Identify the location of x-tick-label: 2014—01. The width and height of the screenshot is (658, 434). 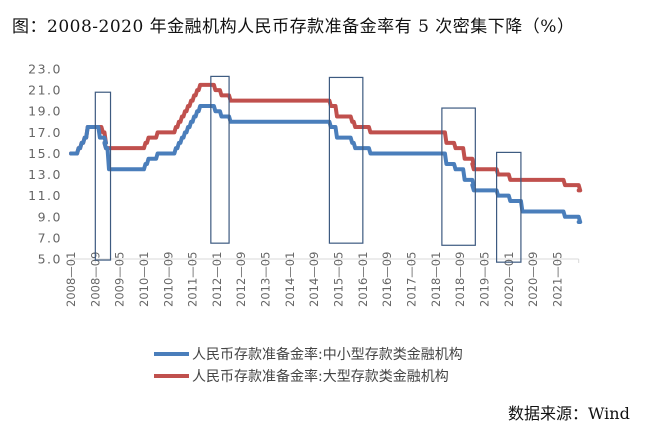
(290, 279).